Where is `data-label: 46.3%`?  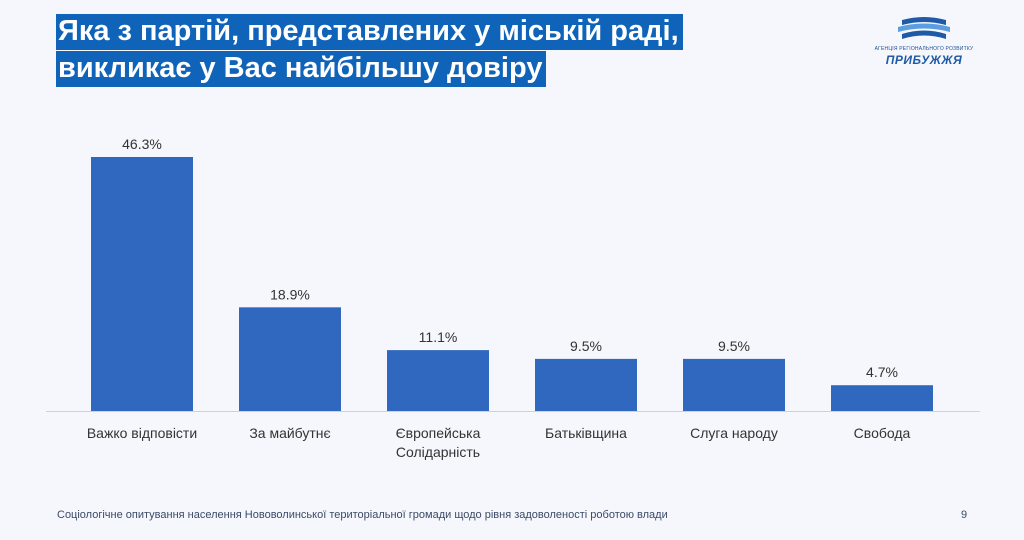 data-label: 46.3% is located at coordinates (142, 144).